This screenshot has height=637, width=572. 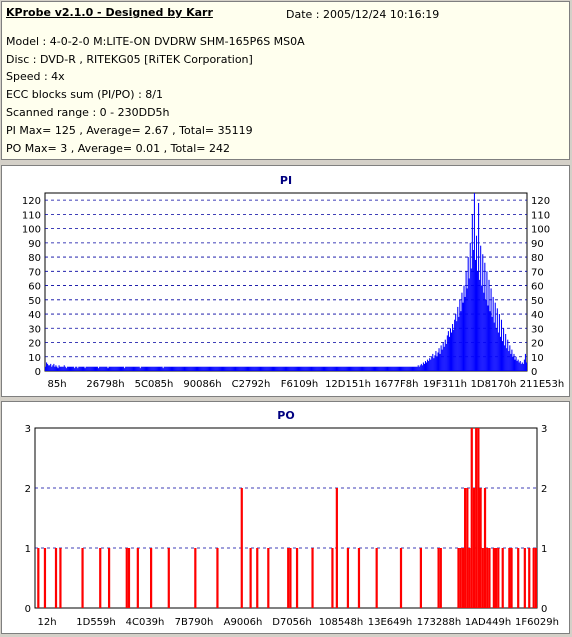 What do you see at coordinates (540, 215) in the screenshot?
I see `pi-ytick-right: 110` at bounding box center [540, 215].